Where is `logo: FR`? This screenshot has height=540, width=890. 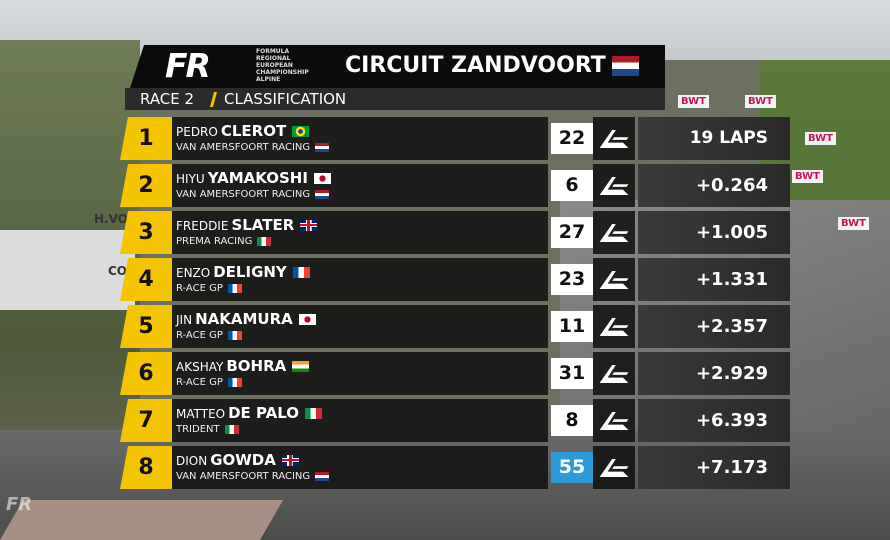
logo: FR is located at coordinates (188, 65).